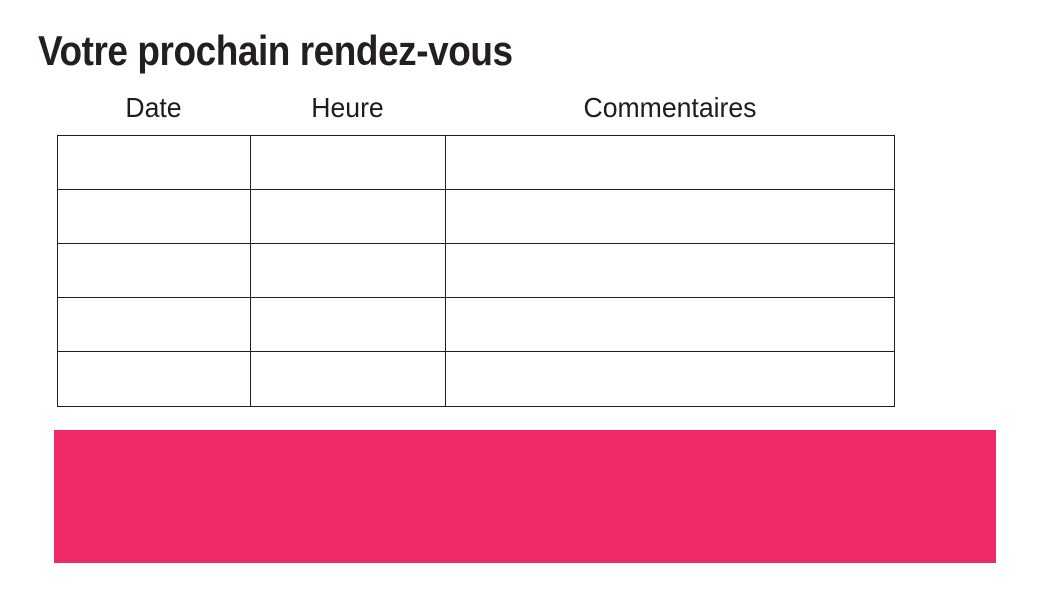 This screenshot has height=600, width=1050. Describe the element at coordinates (670, 107) in the screenshot. I see `column-header-commentaires: Commentaires` at that location.